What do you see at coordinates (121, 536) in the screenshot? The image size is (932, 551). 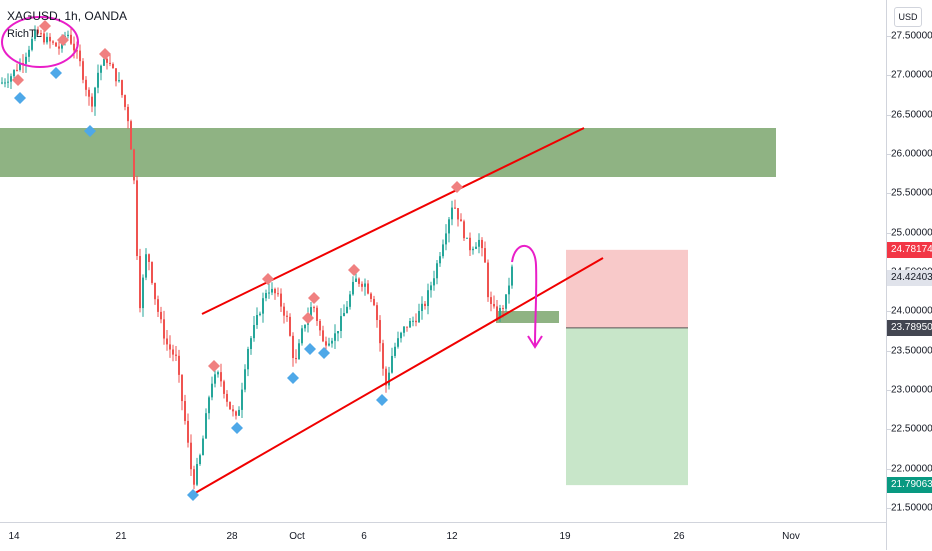 I see `time-tick-label: 21` at bounding box center [121, 536].